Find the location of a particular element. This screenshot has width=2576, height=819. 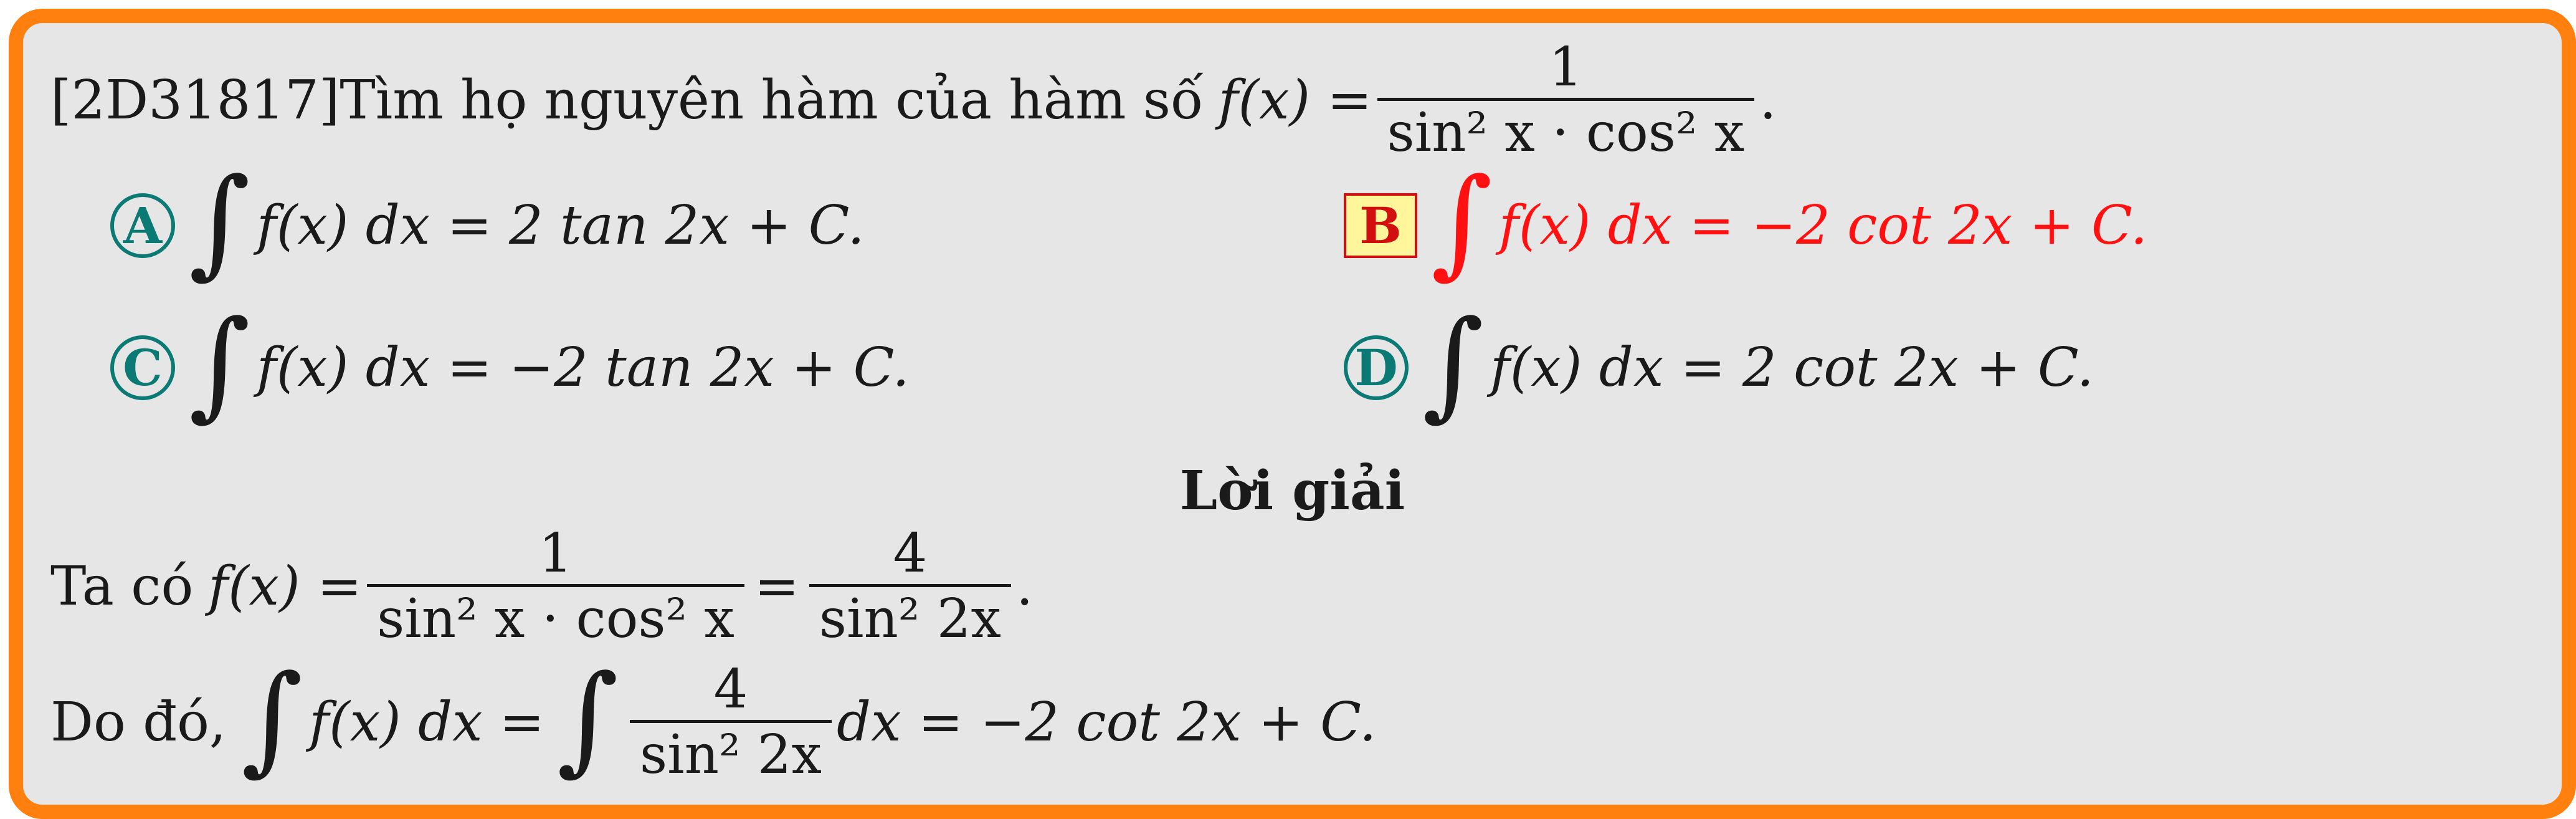

question-text: Tìm họ nguyên hàm của hàm số is located at coordinates (772, 101).